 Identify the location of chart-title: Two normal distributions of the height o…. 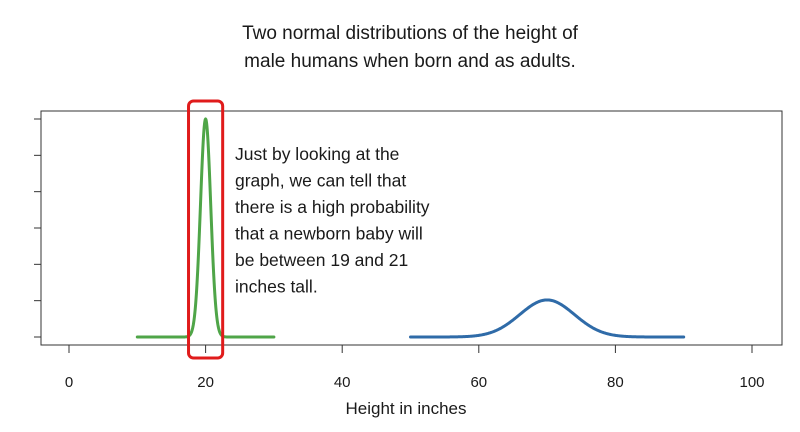
(400, 48).